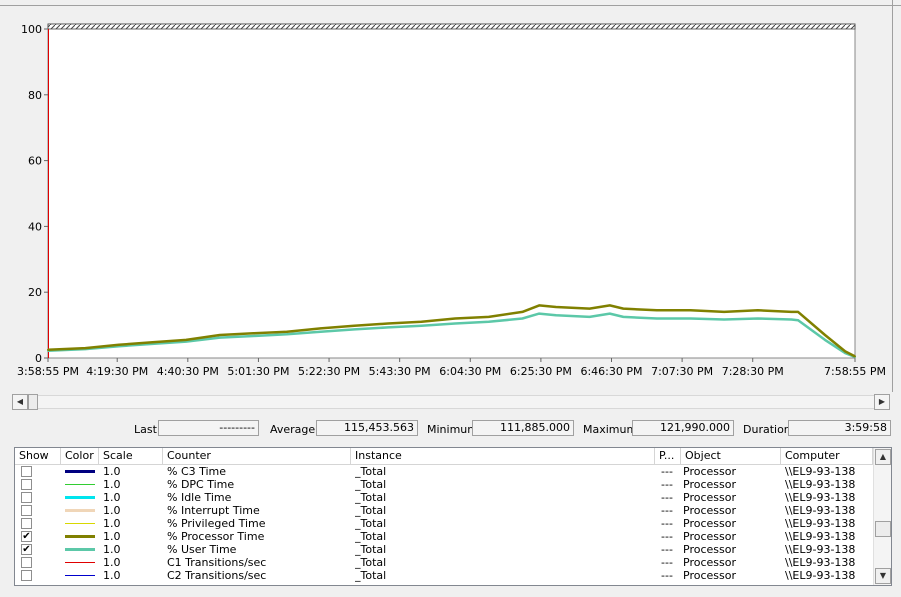 The image size is (901, 597). What do you see at coordinates (731, 456) in the screenshot?
I see `column-header-object: Object` at bounding box center [731, 456].